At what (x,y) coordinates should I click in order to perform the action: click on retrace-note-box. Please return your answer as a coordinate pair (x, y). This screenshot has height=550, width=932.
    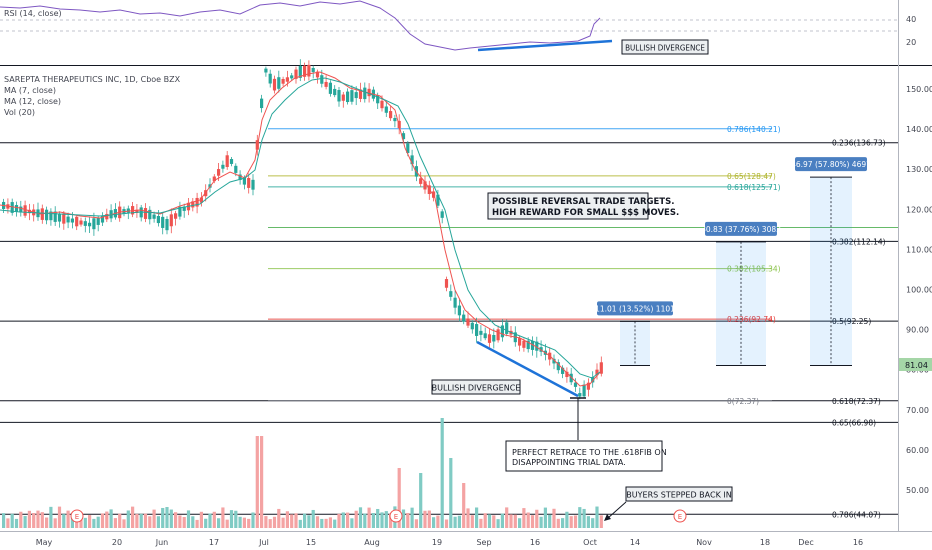
    Looking at the image, I should click on (584, 456).